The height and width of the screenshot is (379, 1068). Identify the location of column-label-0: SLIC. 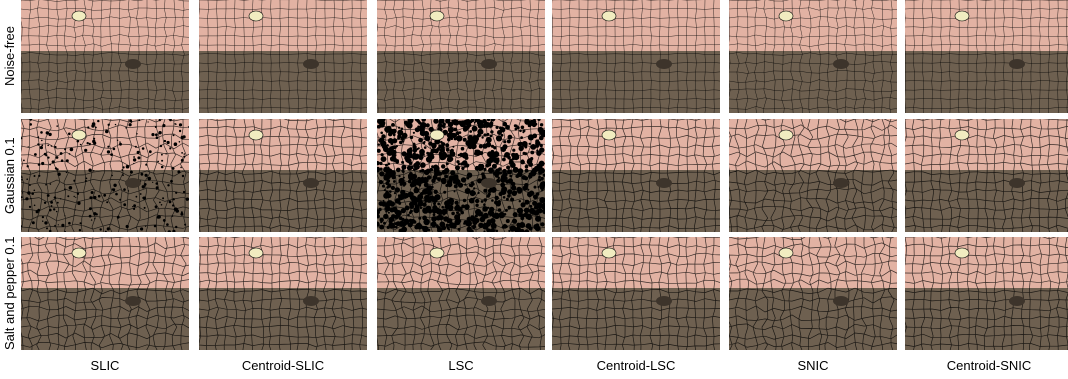
(105, 365).